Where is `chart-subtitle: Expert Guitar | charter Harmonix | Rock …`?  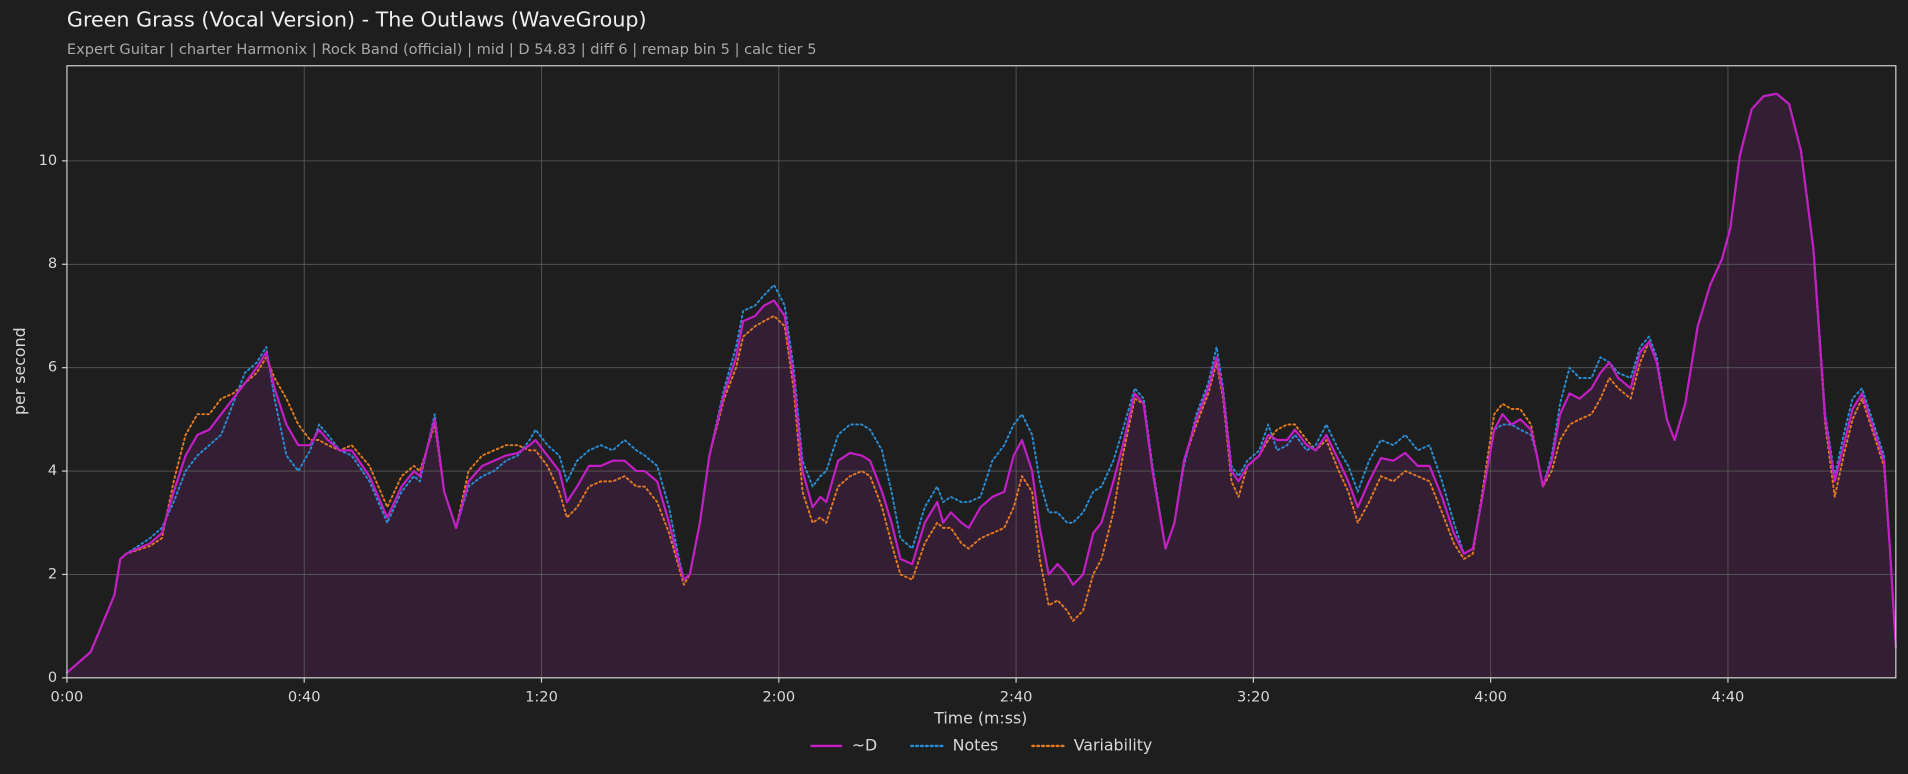 chart-subtitle: Expert Guitar | charter Harmonix | Rock … is located at coordinates (442, 49).